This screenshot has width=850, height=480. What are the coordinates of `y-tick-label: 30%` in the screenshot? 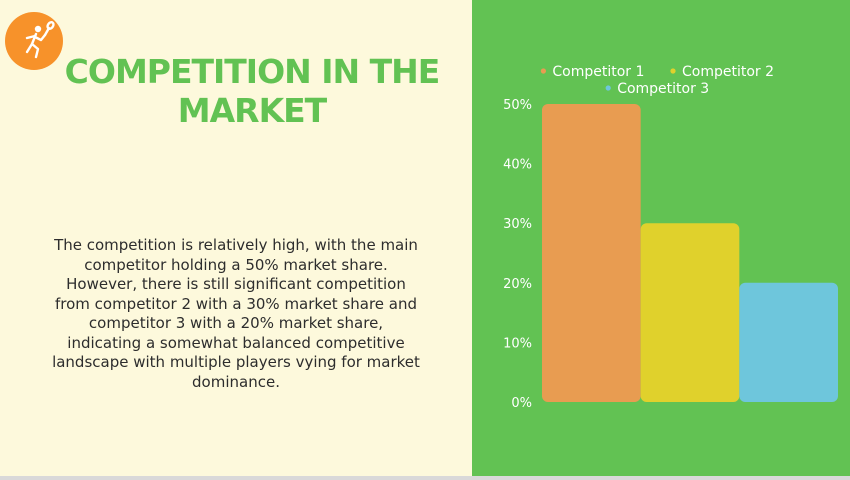 It's located at (517, 224).